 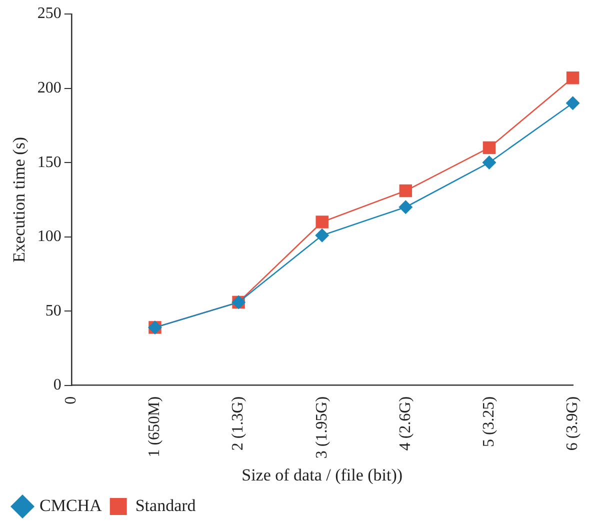 I want to click on x-axis-title: Size of data / (file (bit)), so click(x=322, y=474).